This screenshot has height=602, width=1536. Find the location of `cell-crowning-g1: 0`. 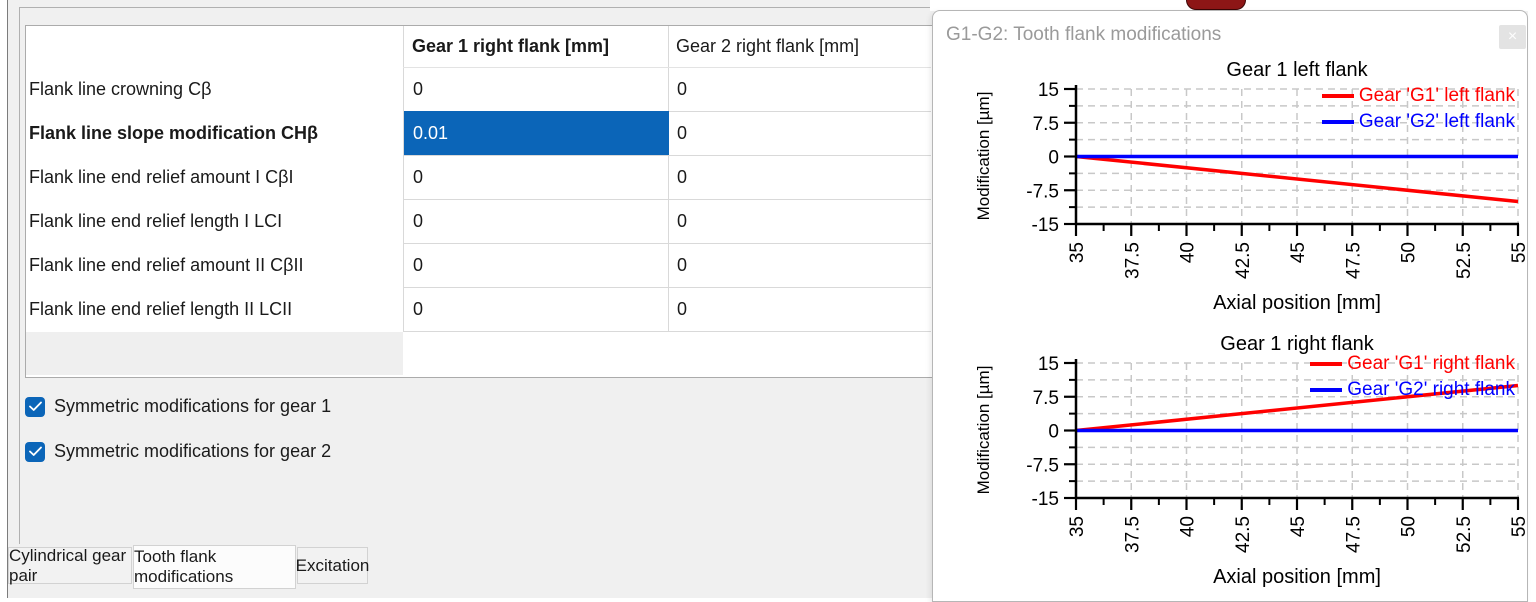

cell-crowning-g1: 0 is located at coordinates (418, 88).